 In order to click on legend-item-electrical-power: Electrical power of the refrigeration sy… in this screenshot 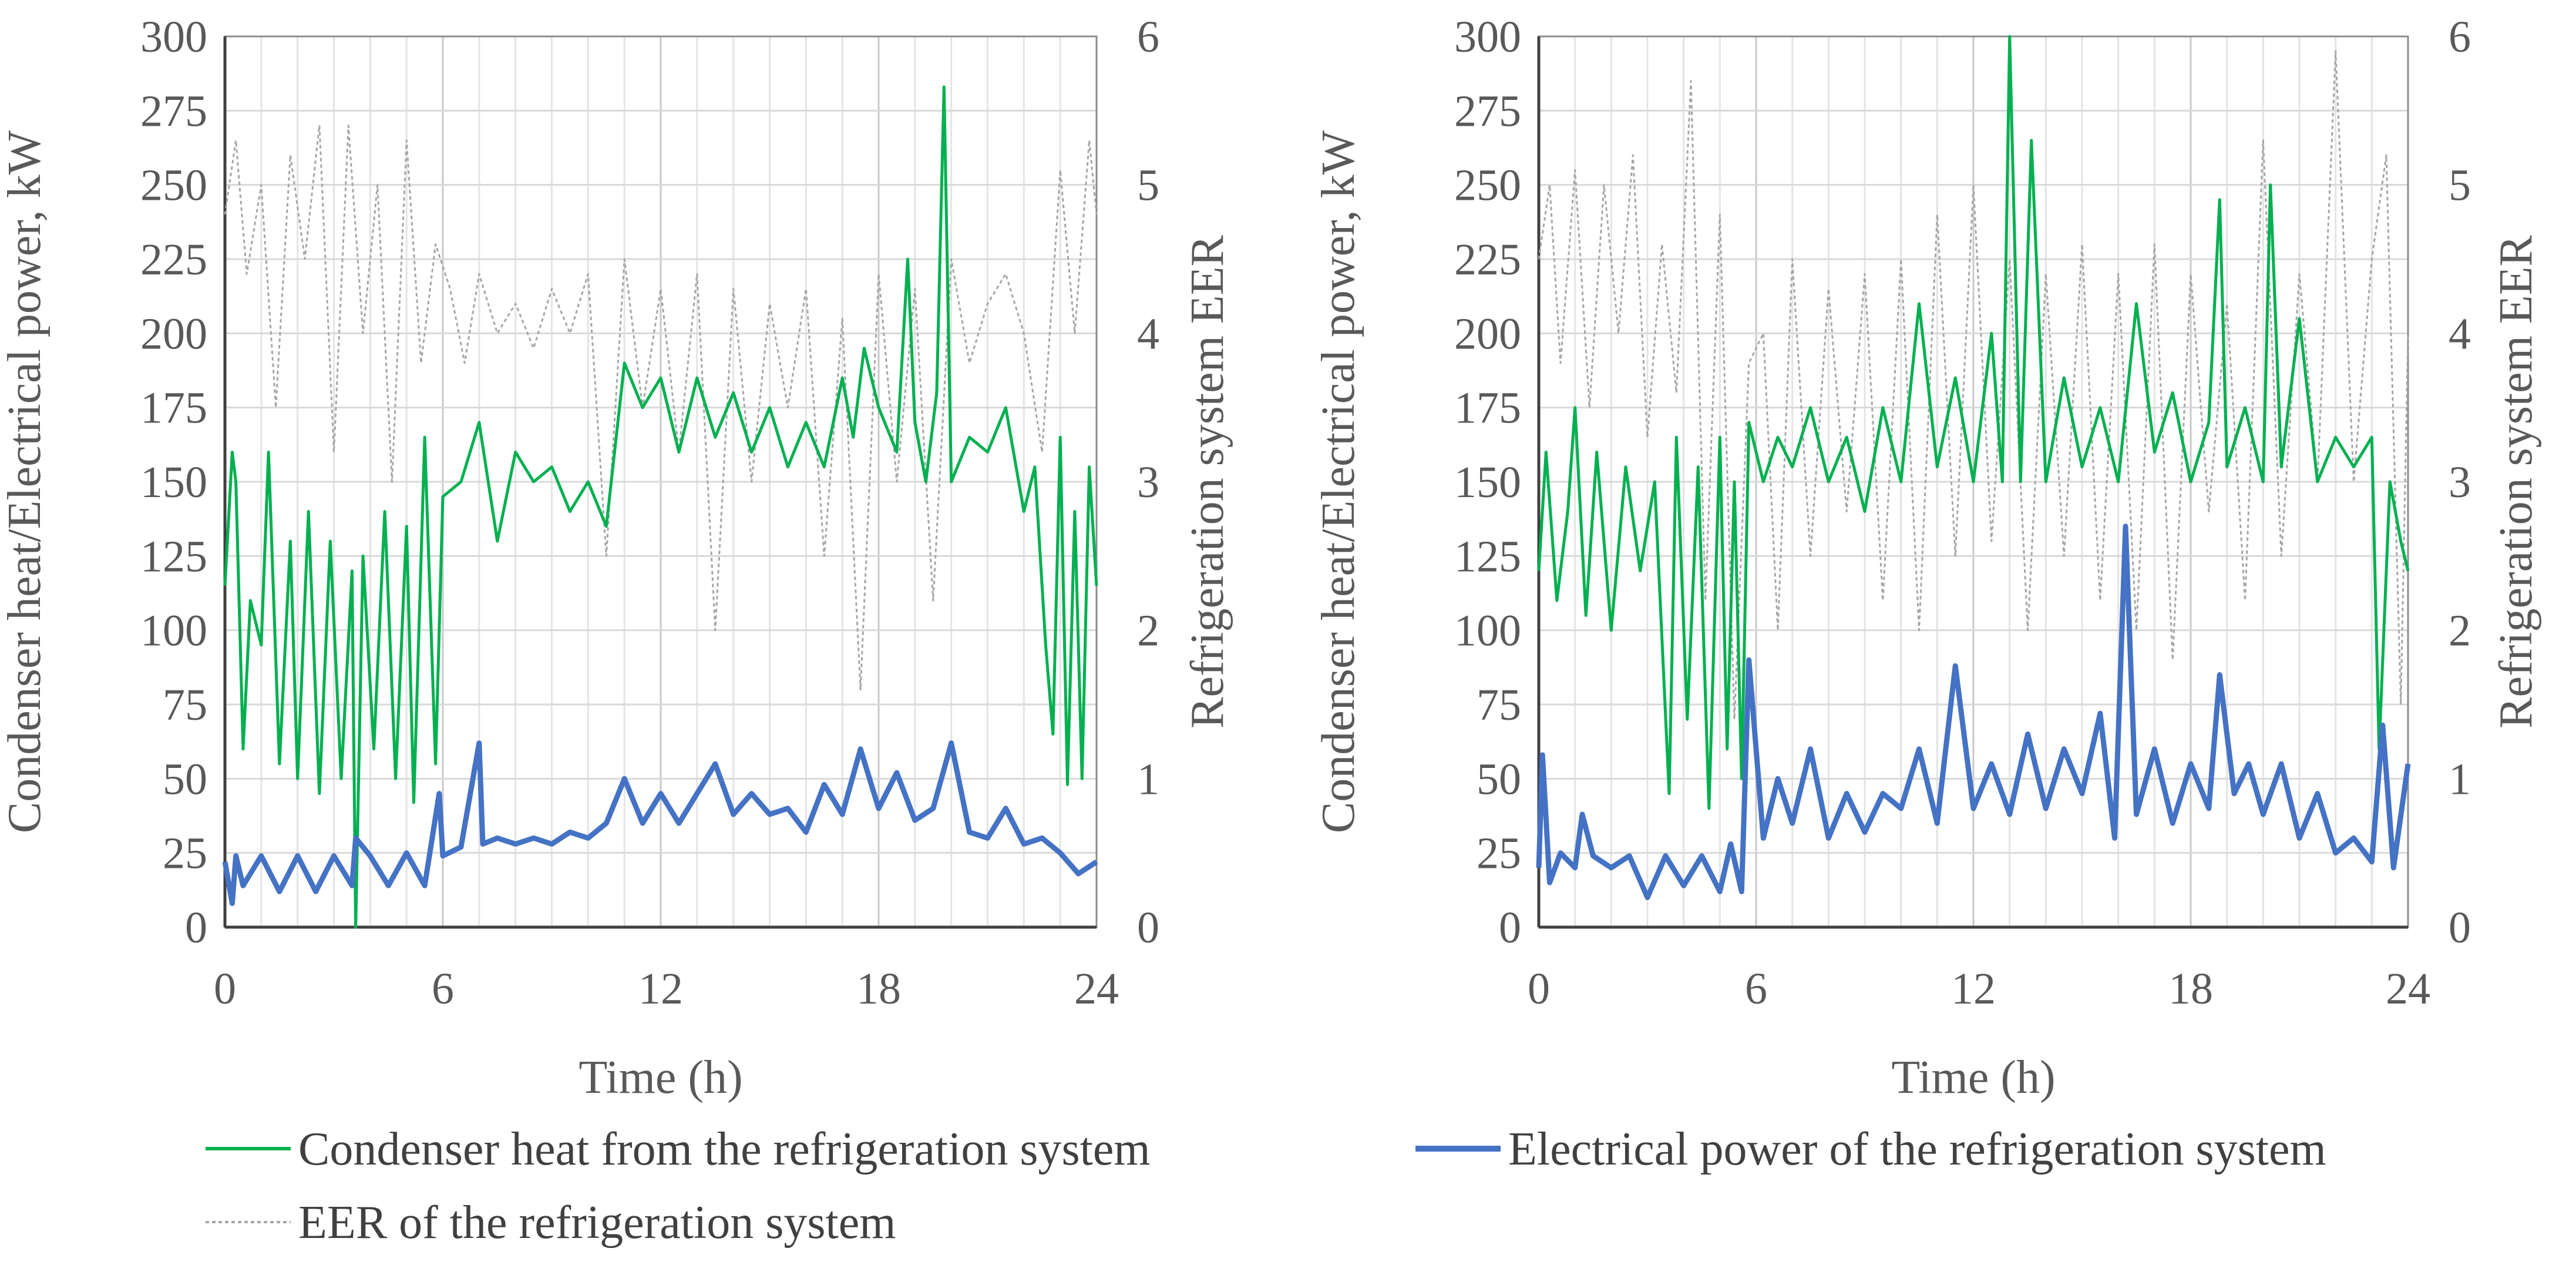, I will do `click(1870, 1149)`.